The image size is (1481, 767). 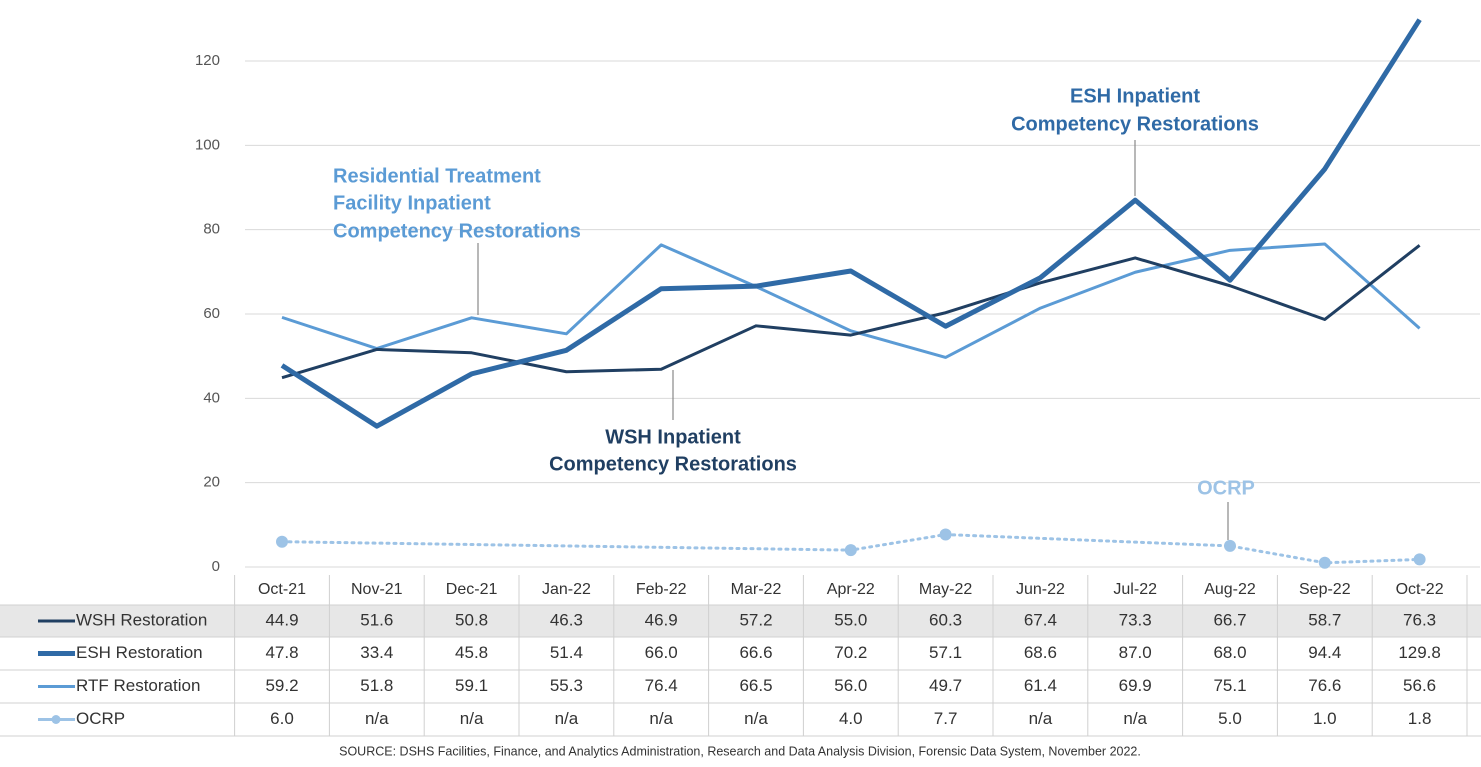 I want to click on table-cell: 76.6, so click(x=1324, y=685).